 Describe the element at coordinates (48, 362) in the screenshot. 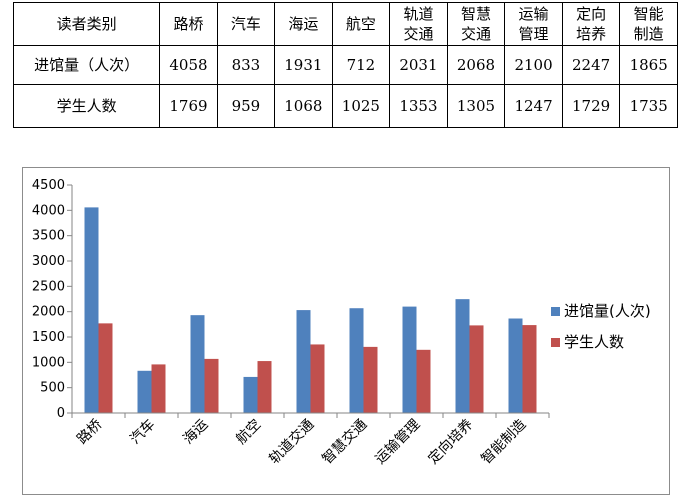

I see `y-tick-label: 1000` at that location.